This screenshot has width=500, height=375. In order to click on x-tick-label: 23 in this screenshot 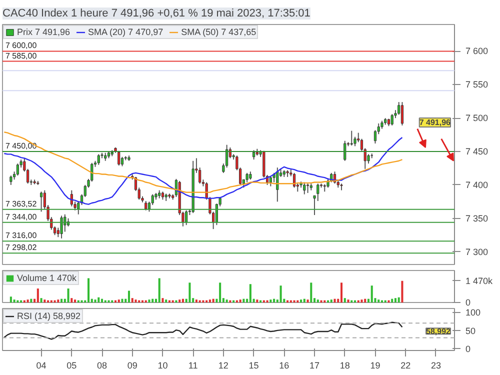, I will do `click(435, 365)`.